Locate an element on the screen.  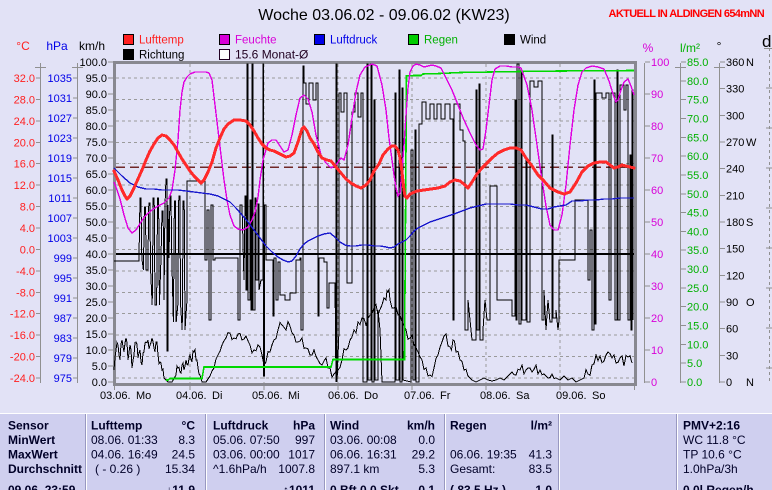
svg-text: 5.3 is located at coordinates (426, 469).